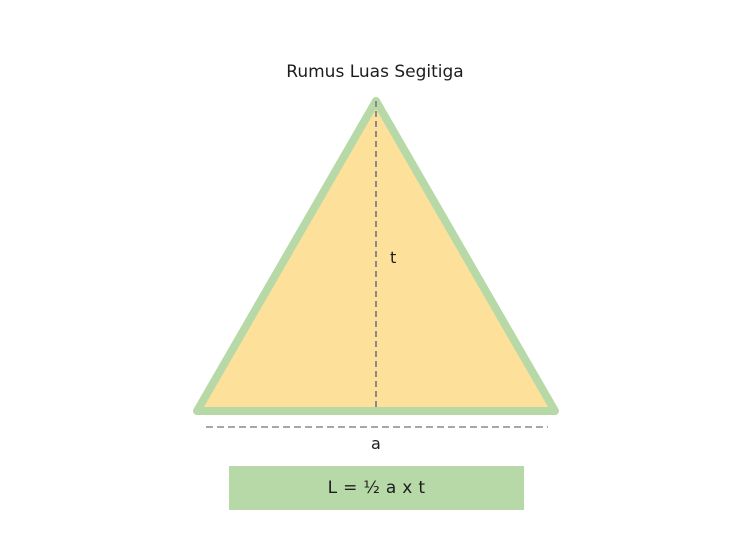 Image resolution: width=750 pixels, height=550 pixels. Describe the element at coordinates (393, 257) in the screenshot. I see `height-label: t` at that location.